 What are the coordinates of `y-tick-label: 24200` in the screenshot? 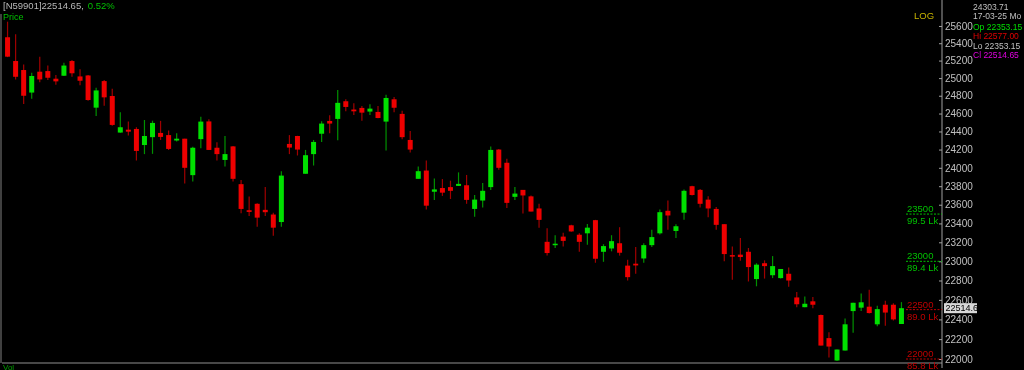 It's located at (959, 150).